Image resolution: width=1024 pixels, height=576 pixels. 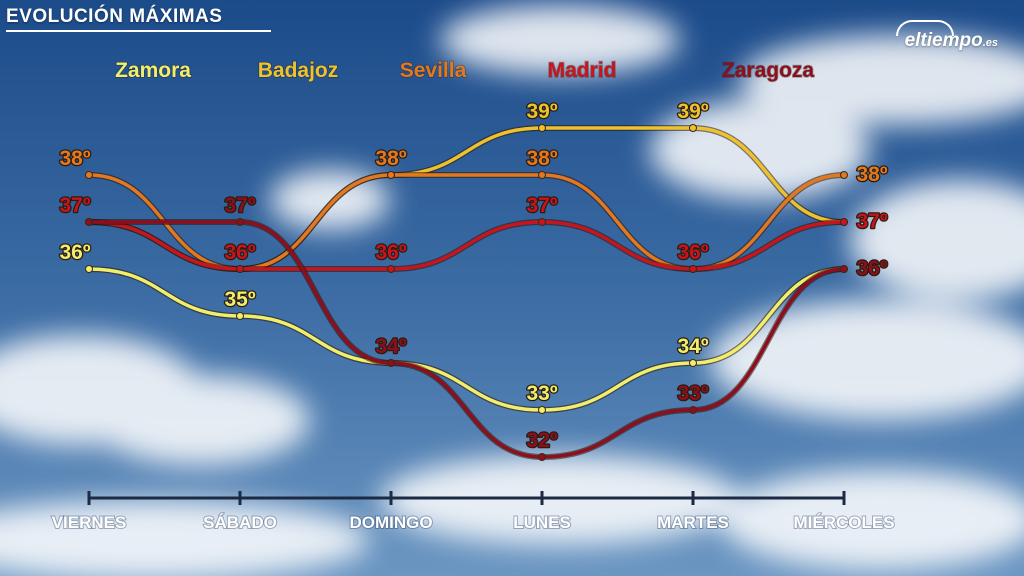 What do you see at coordinates (943, 40) in the screenshot?
I see `brand-name: eltiempo` at bounding box center [943, 40].